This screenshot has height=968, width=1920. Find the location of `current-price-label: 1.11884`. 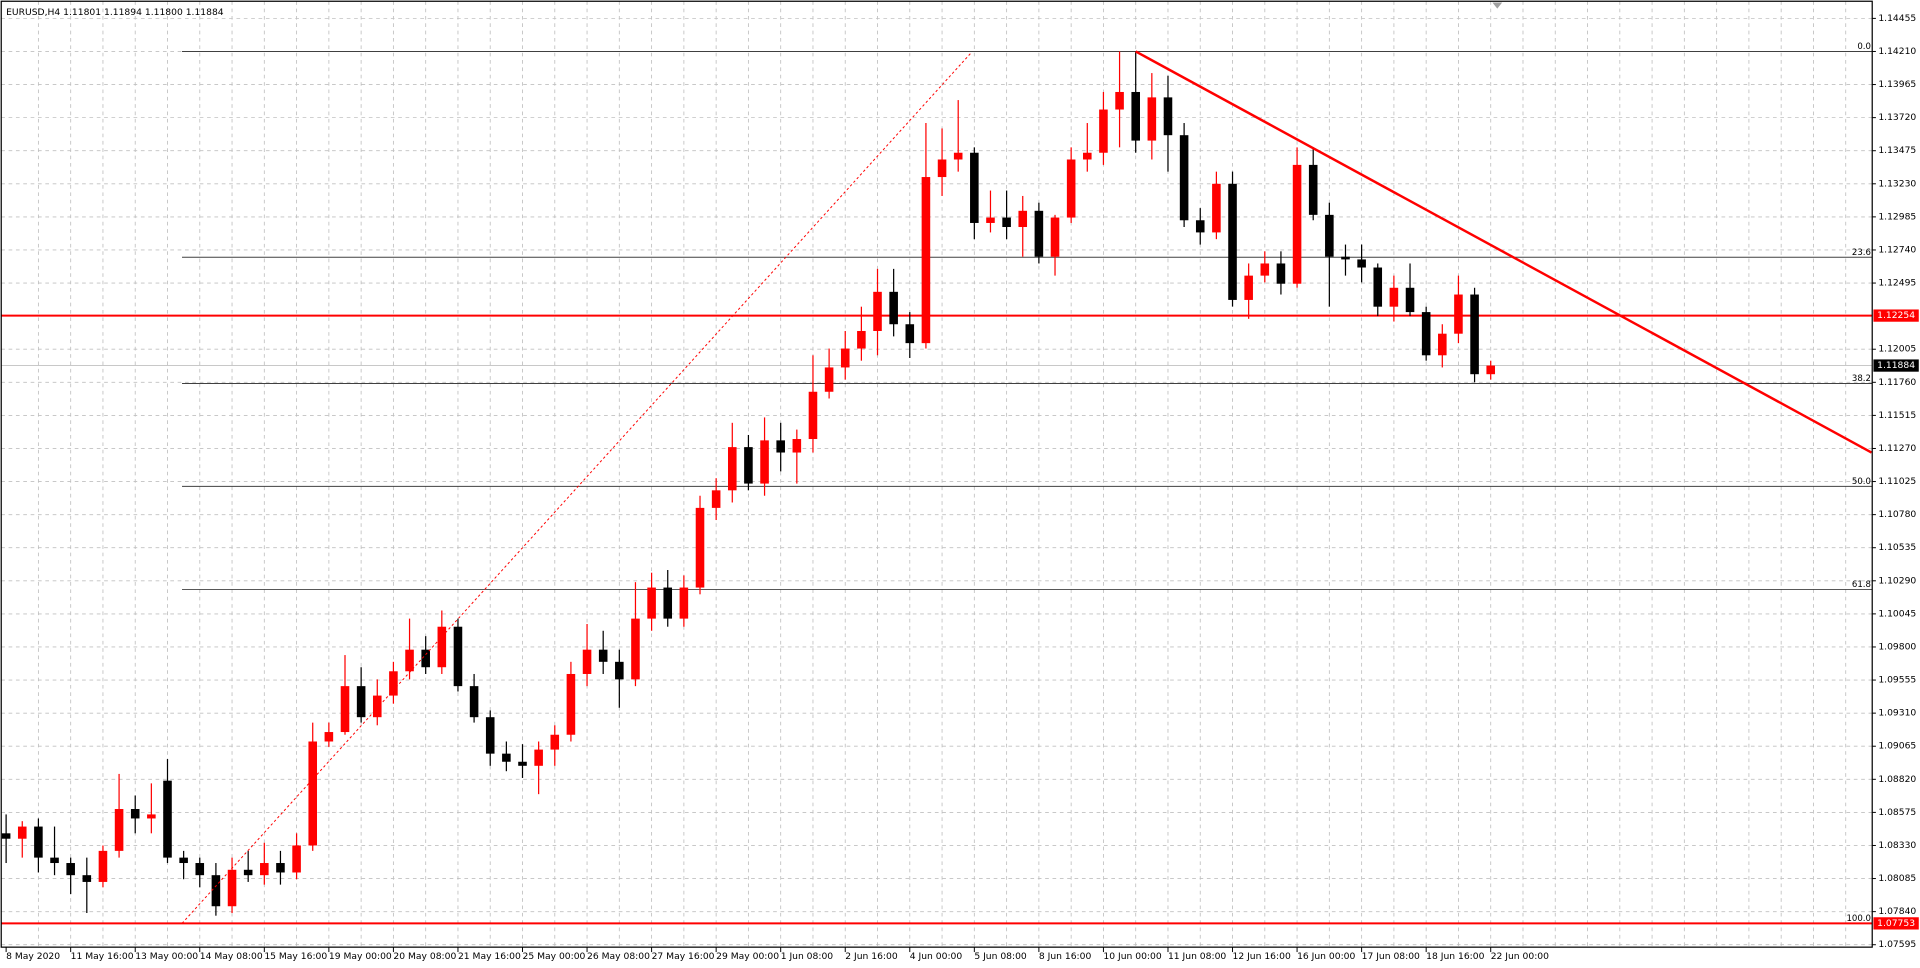

current-price-label: 1.11884 is located at coordinates (1896, 365).